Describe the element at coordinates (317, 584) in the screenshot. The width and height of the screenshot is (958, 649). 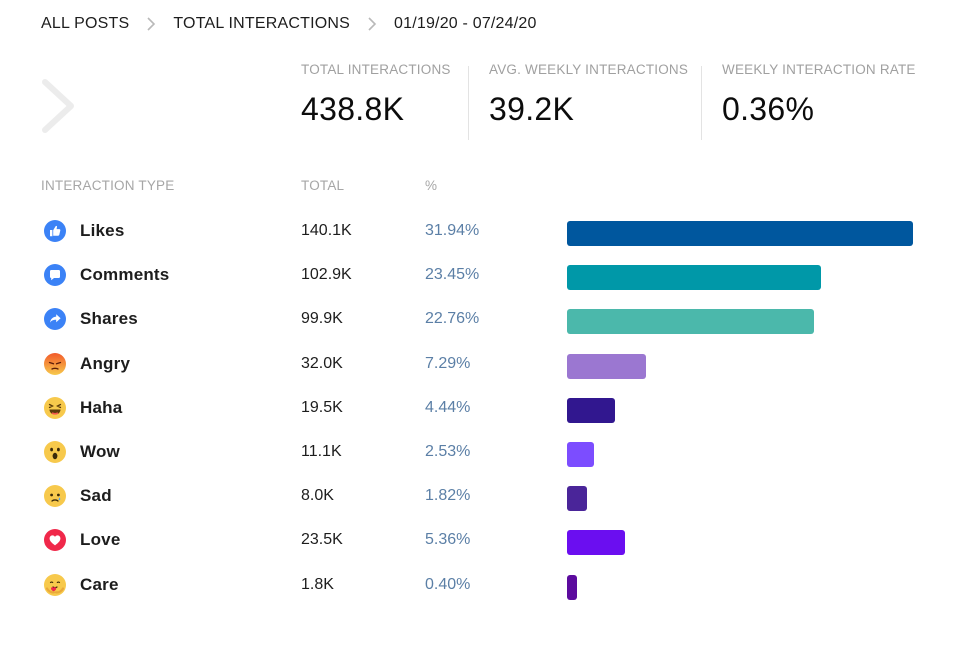
I see `interaction-total: 1.8K` at that location.